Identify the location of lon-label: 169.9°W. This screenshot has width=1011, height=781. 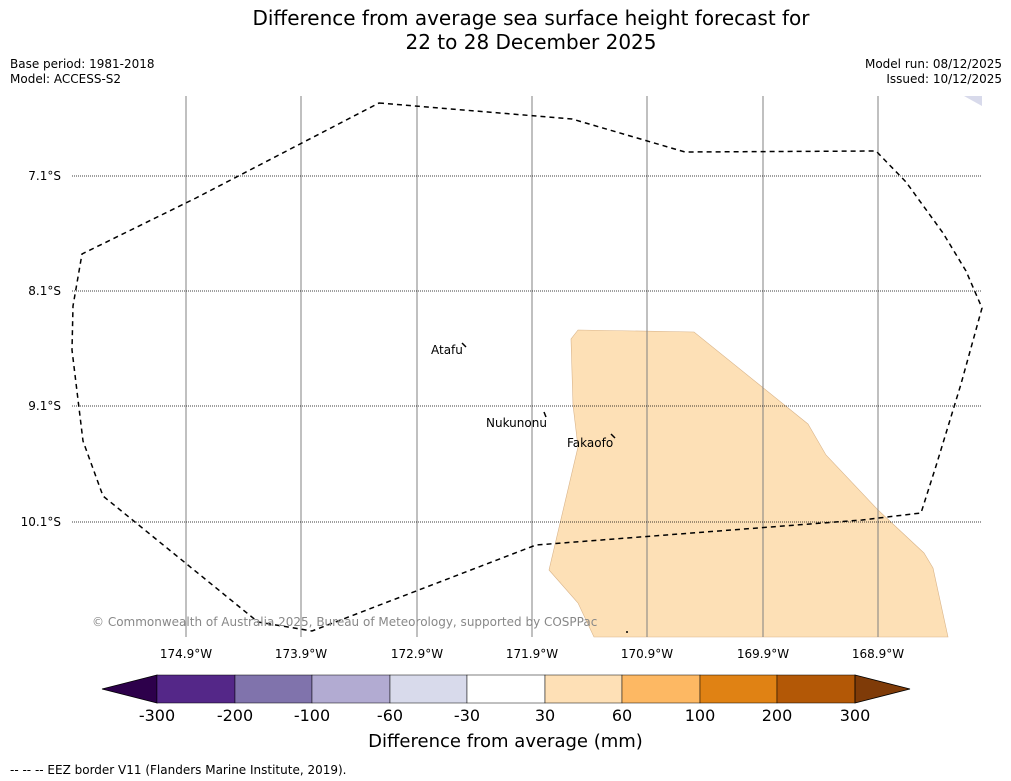
(763, 654).